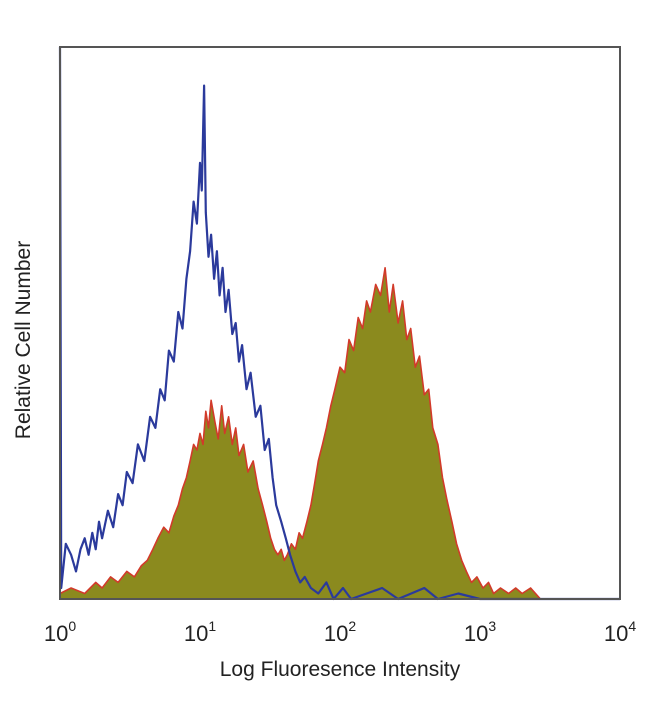 The width and height of the screenshot is (650, 704). Describe the element at coordinates (200, 632) in the screenshot. I see `x-tick-label-1: 10¹` at that location.